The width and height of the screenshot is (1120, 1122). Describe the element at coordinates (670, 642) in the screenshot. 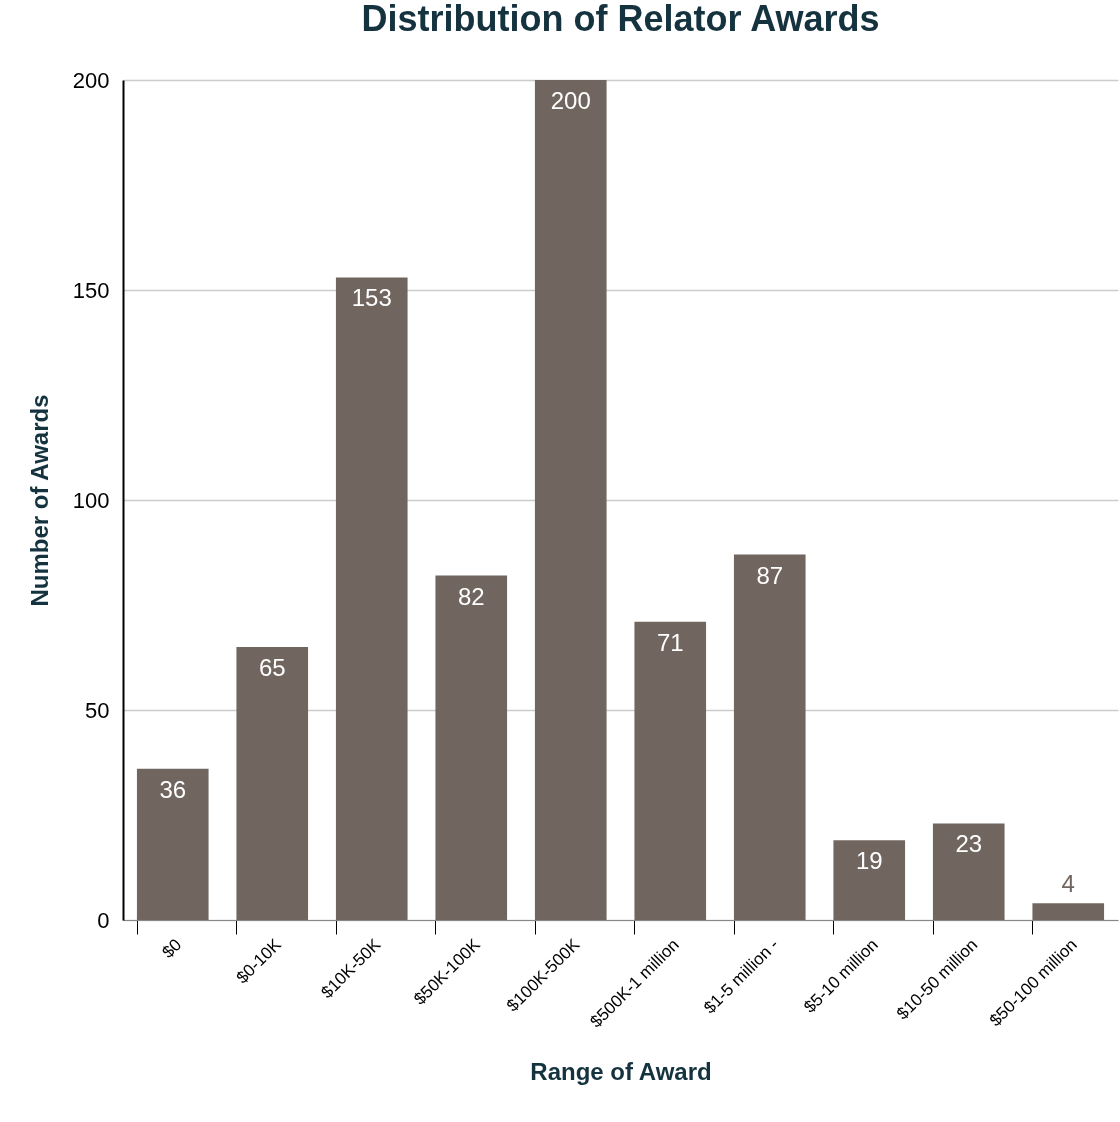

I see `data-label: 71` at that location.